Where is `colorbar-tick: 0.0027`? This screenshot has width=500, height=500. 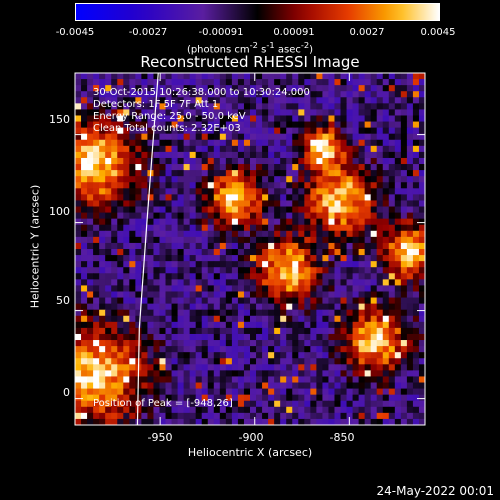 colorbar-tick: 0.0027 is located at coordinates (367, 32).